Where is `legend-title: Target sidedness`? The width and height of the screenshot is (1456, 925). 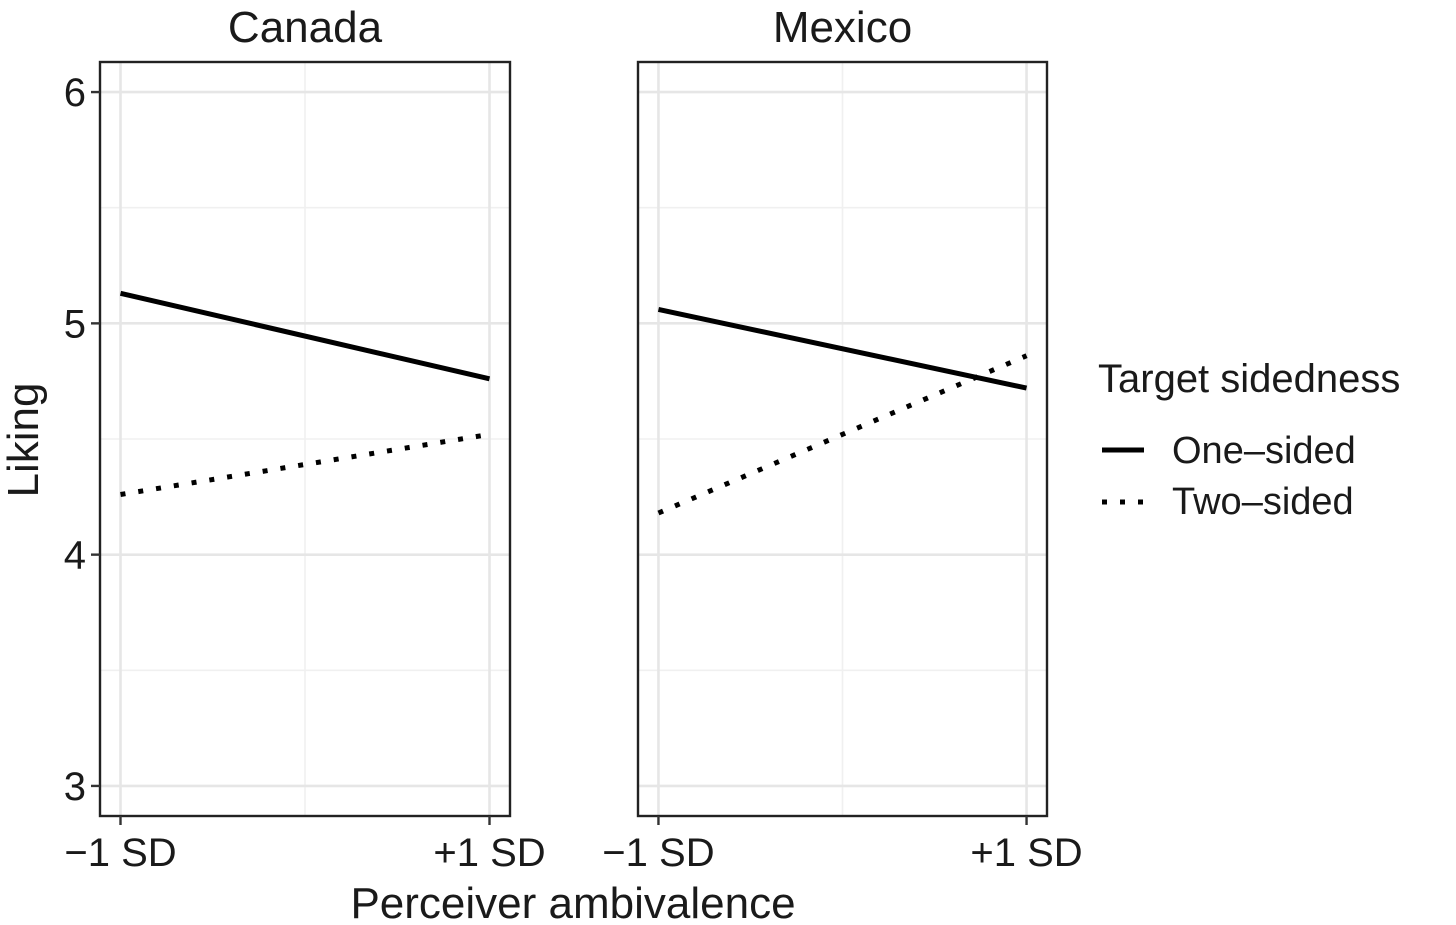
legend-title: Target sidedness is located at coordinates (1249, 379).